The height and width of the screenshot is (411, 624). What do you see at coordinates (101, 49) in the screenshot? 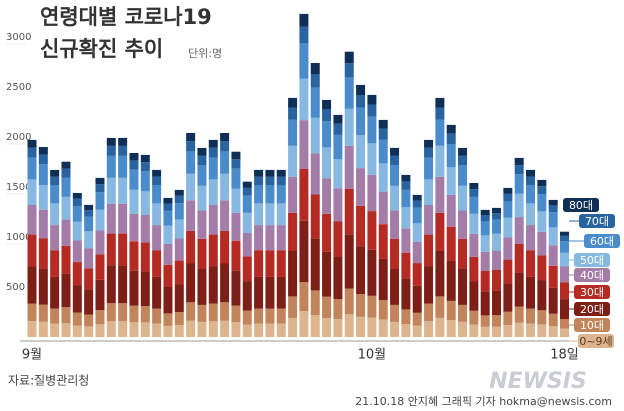
I see `chart-subtitle: 신규확진 추이` at bounding box center [101, 49].